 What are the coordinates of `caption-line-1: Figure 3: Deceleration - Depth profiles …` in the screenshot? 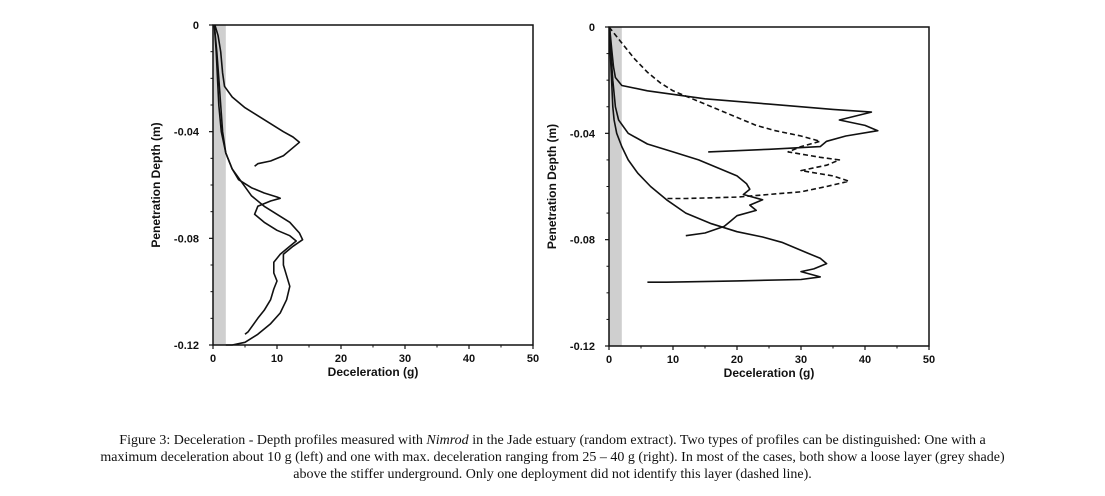 It's located at (552, 440).